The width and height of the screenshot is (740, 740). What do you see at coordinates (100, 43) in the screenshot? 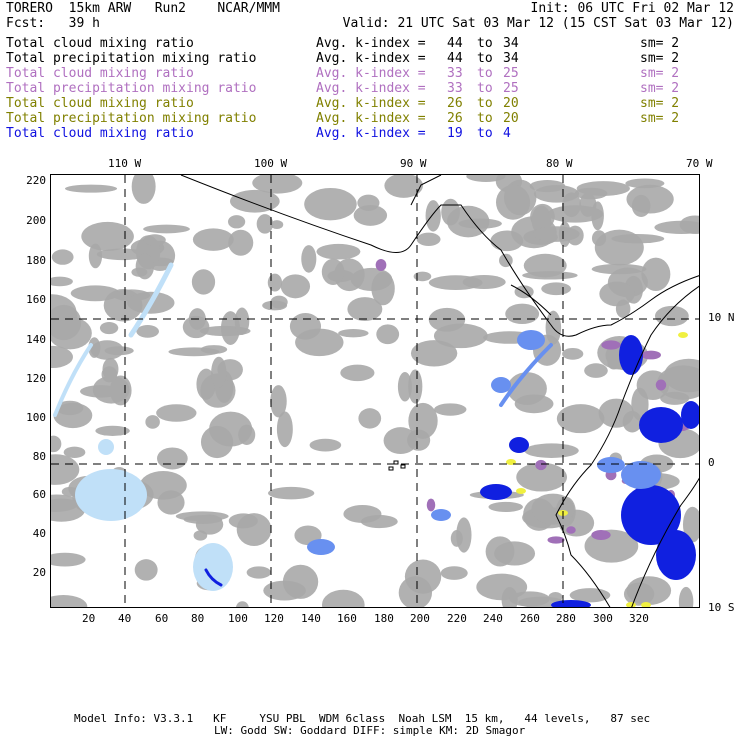
I see `legend-field: Total cloud mixing ratio` at bounding box center [100, 43].